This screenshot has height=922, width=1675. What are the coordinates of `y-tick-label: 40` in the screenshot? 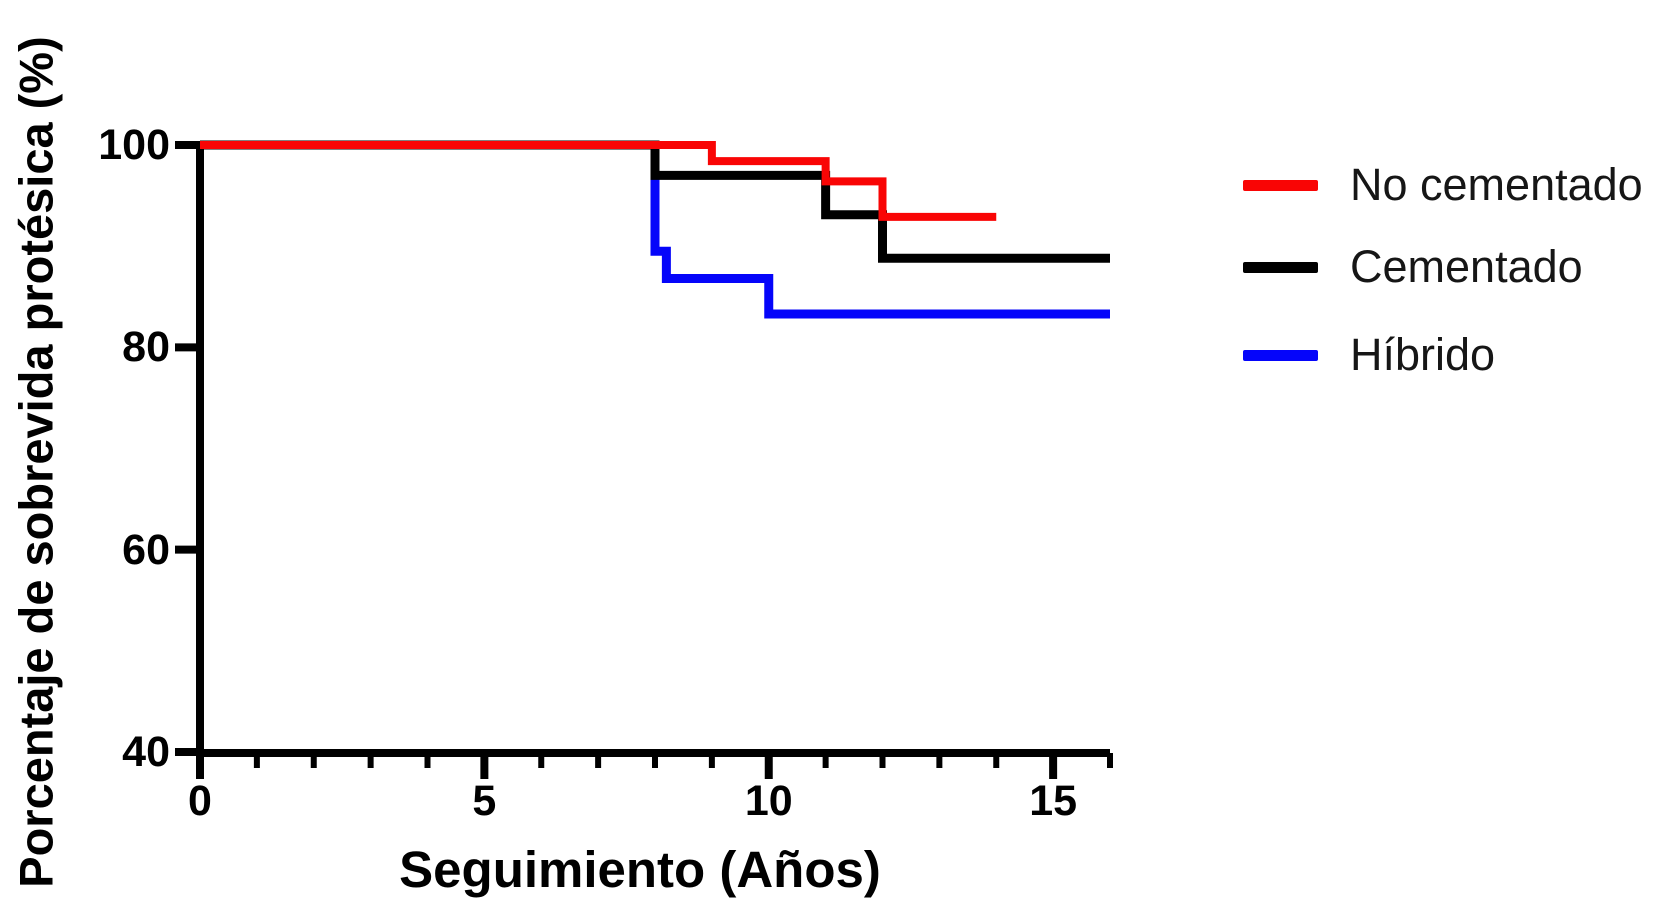 It's located at (146, 752).